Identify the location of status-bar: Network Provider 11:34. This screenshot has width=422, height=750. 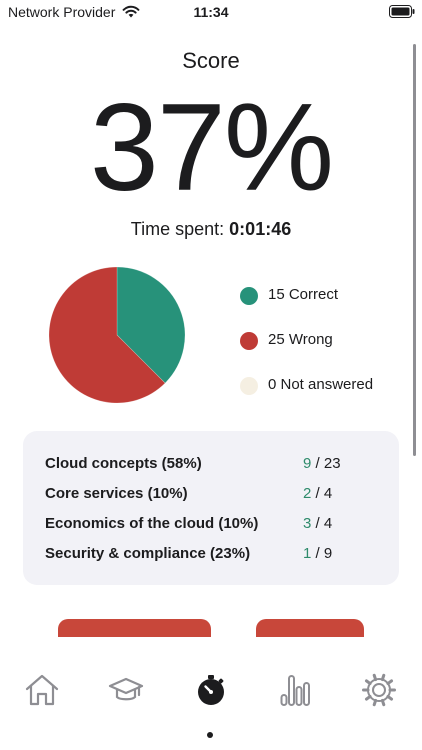
(211, 13).